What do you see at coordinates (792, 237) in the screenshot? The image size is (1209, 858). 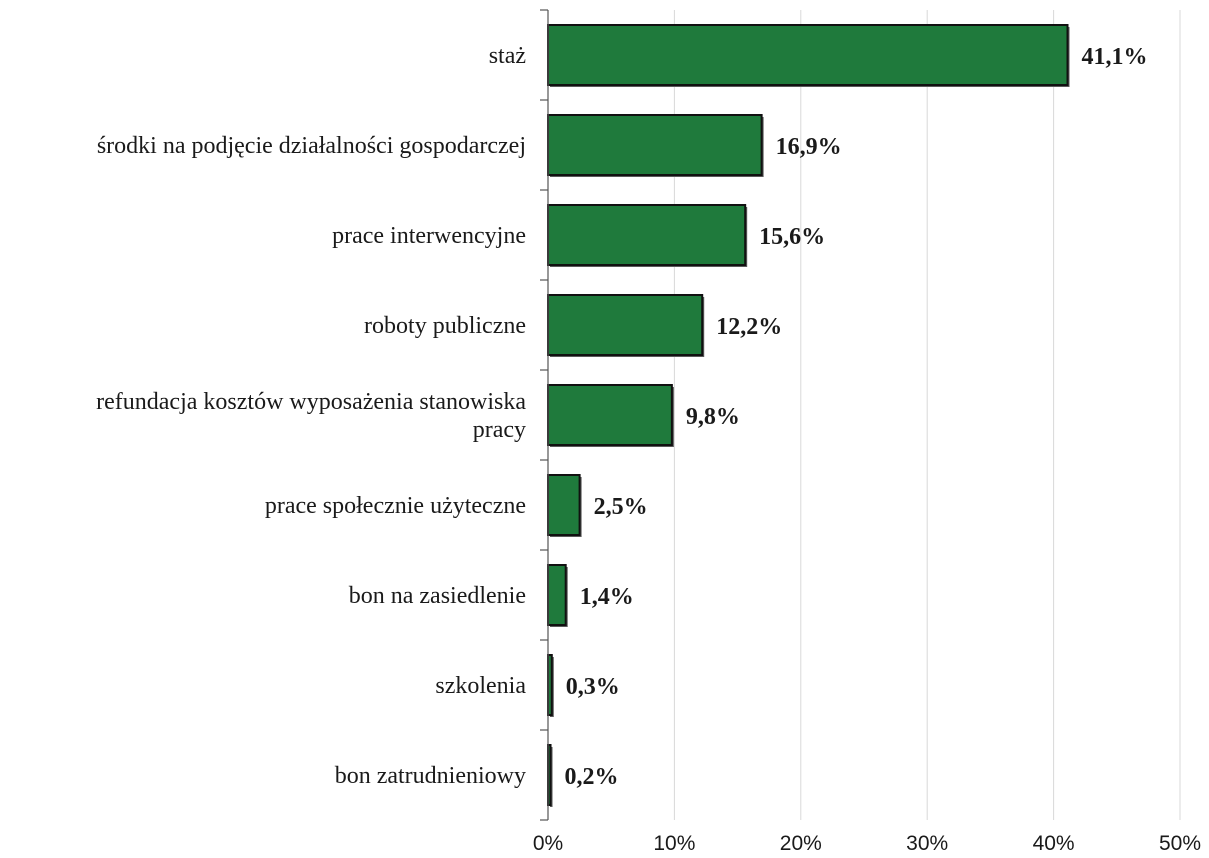 I see `value-label: 15,6%` at bounding box center [792, 237].